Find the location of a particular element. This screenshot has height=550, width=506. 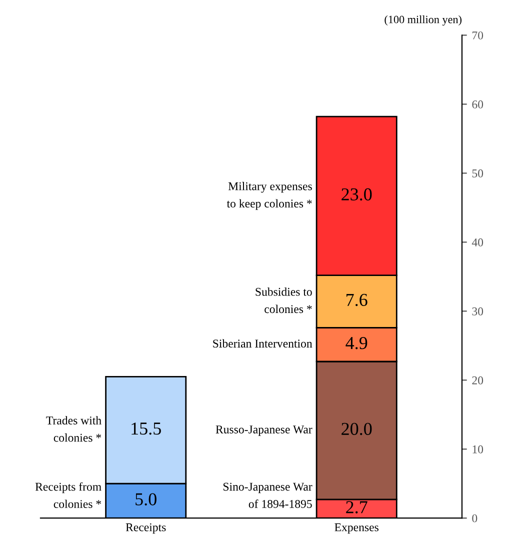

y-tick-label: 20 is located at coordinates (478, 380).